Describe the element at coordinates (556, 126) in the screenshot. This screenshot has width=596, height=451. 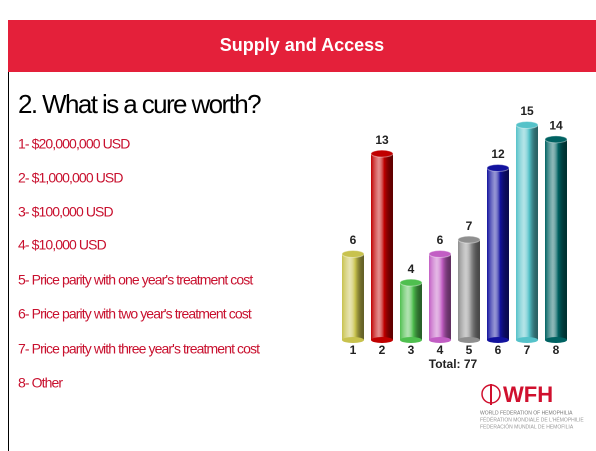
I see `data-label: 14` at that location.